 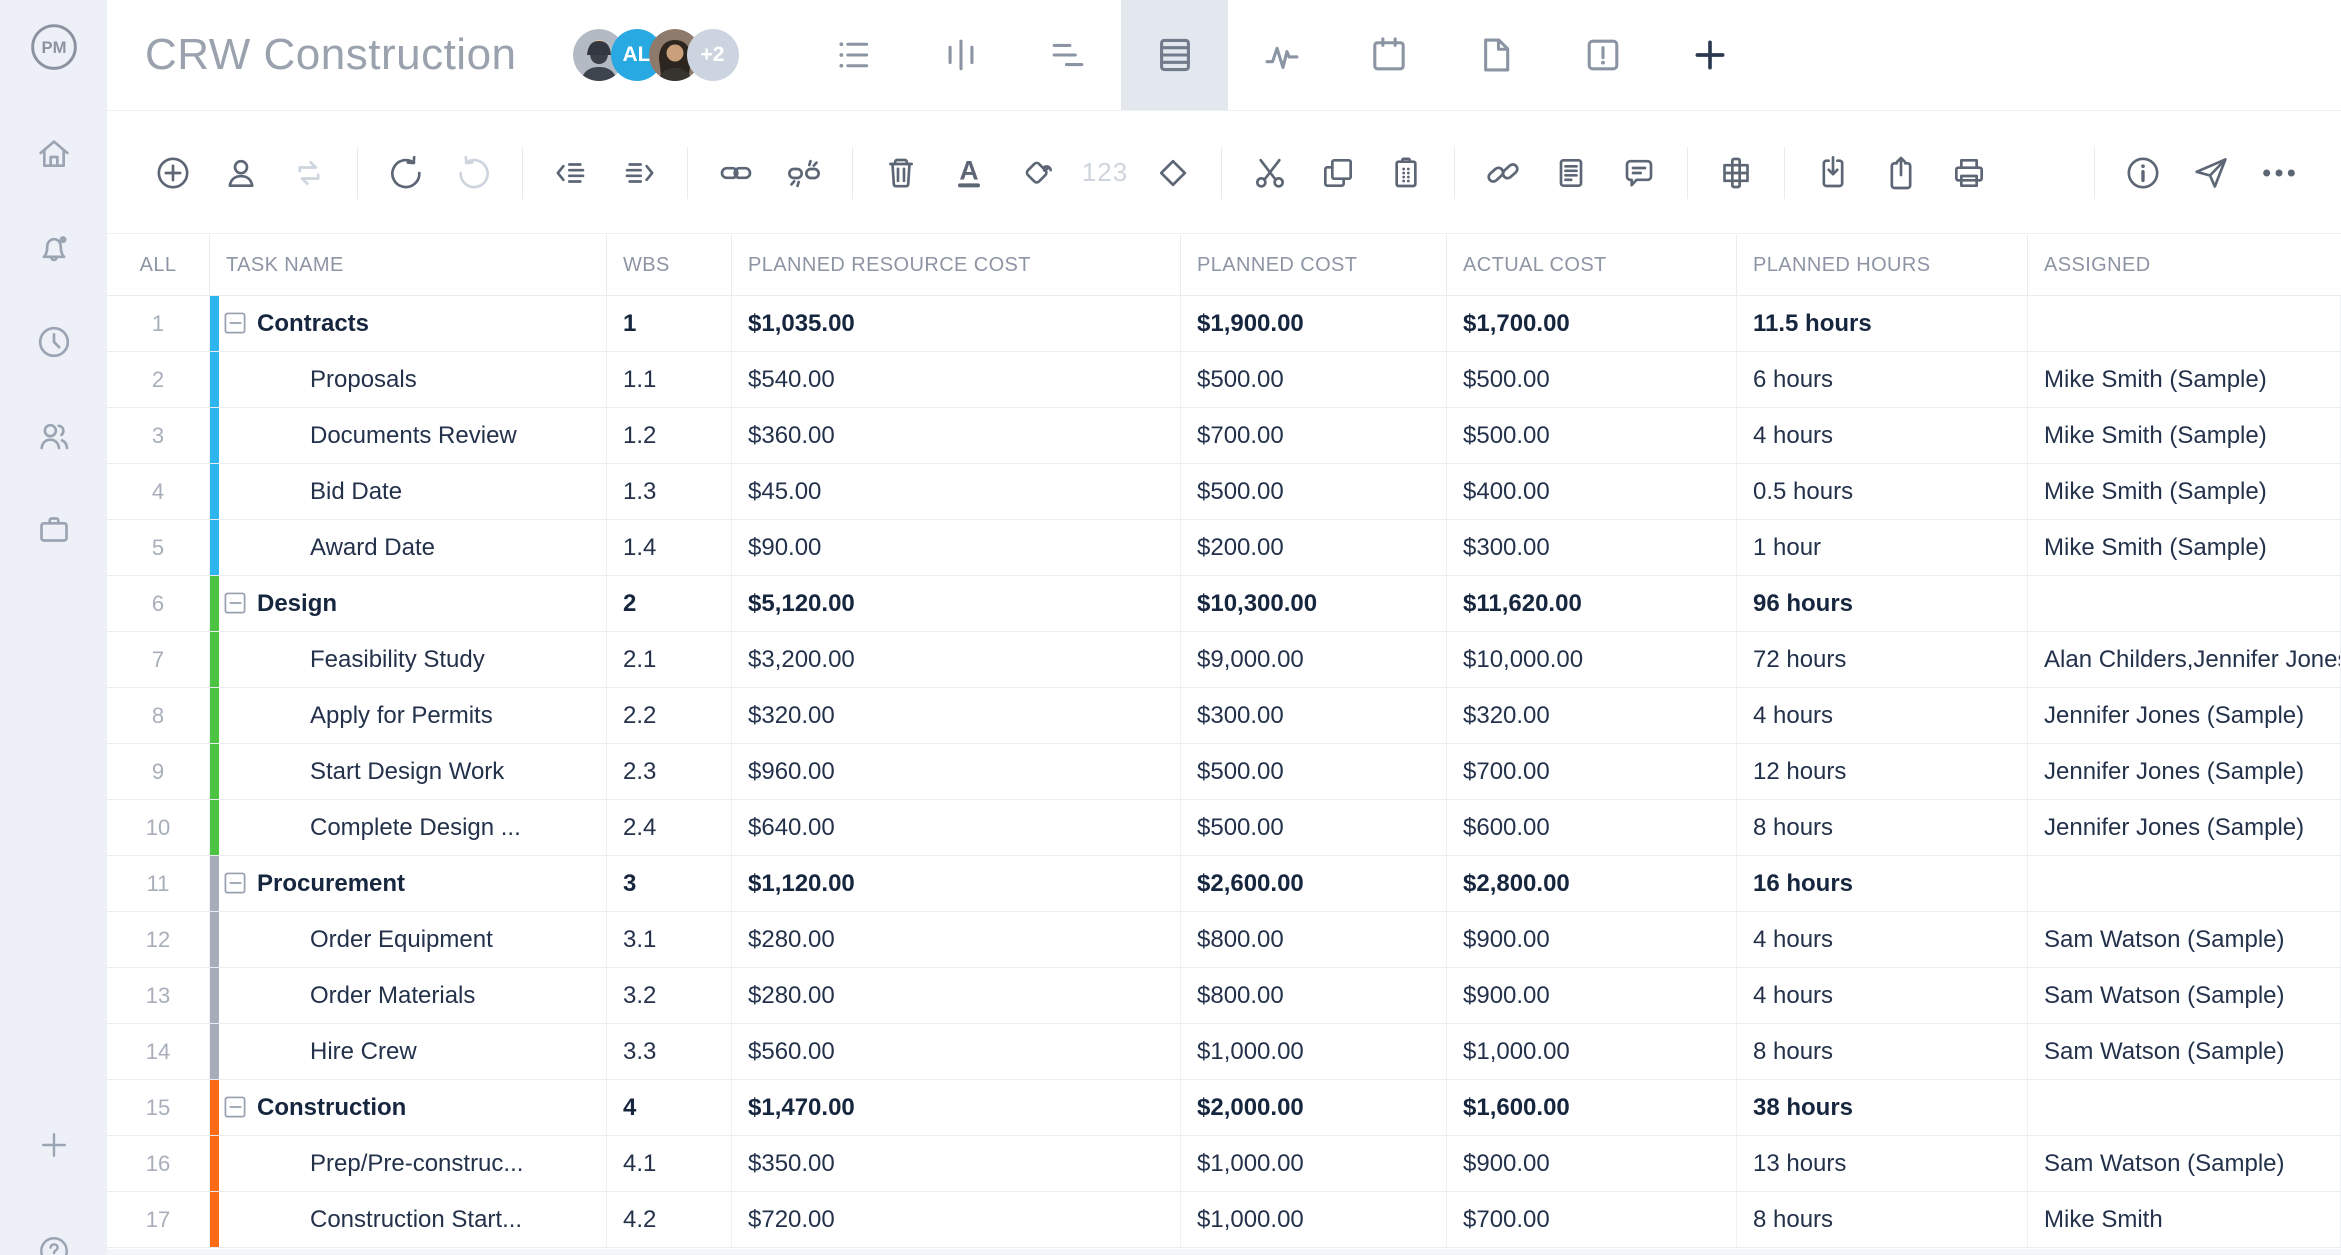 I want to click on cell-planned-hours: 1 hour, so click(x=1882, y=547).